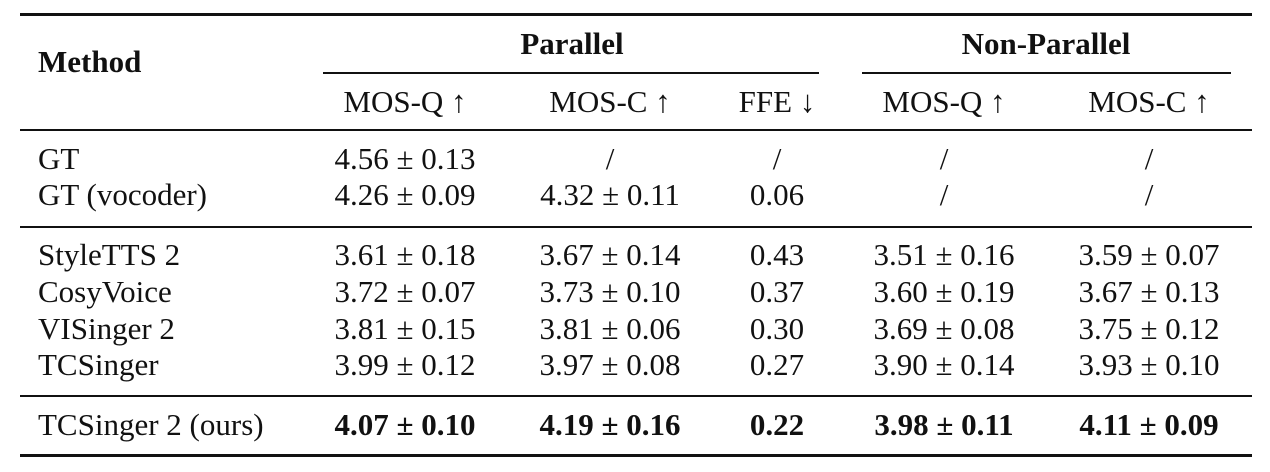 The height and width of the screenshot is (472, 1270). I want to click on table-cell: 4.07 ± 0.10, so click(405, 424).